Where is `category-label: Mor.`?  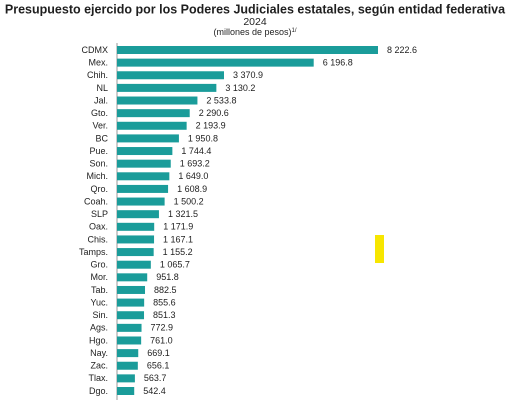 category-label: Mor. is located at coordinates (99, 277).